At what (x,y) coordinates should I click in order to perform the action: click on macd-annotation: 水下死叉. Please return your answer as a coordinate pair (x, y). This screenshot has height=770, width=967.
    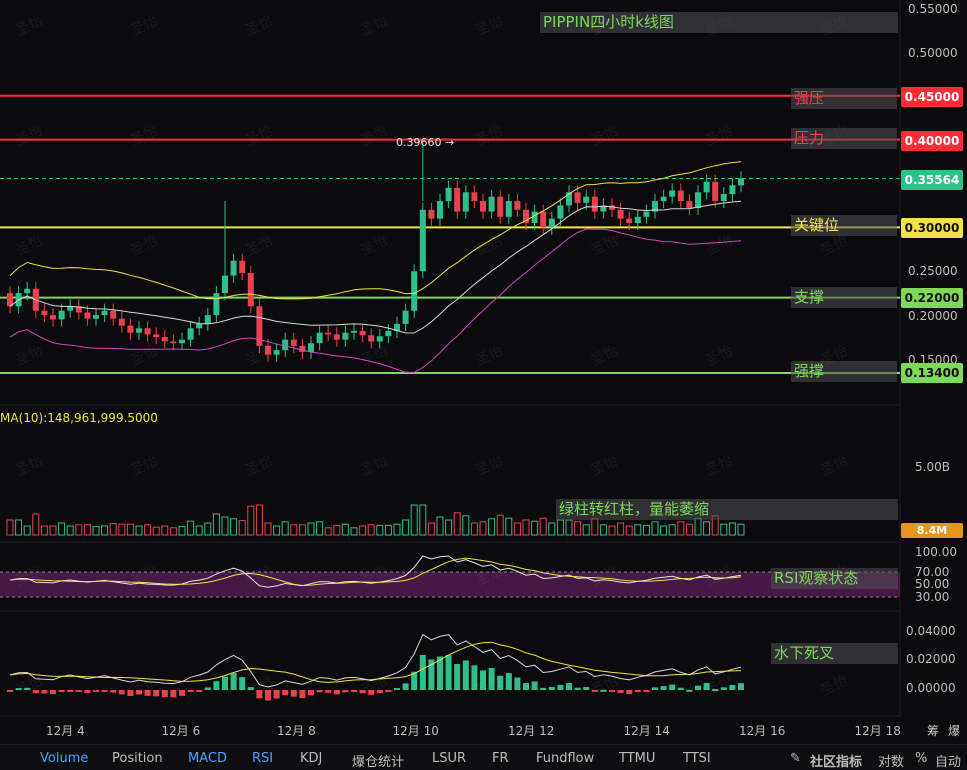
    Looking at the image, I should click on (834, 653).